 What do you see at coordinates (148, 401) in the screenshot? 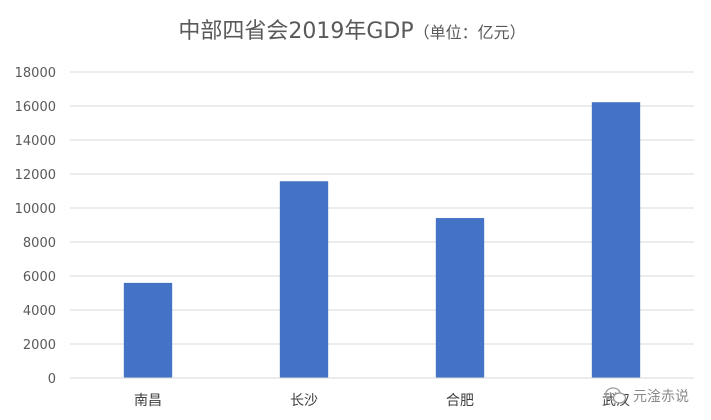
I see `x-category-label: 南昌` at bounding box center [148, 401].